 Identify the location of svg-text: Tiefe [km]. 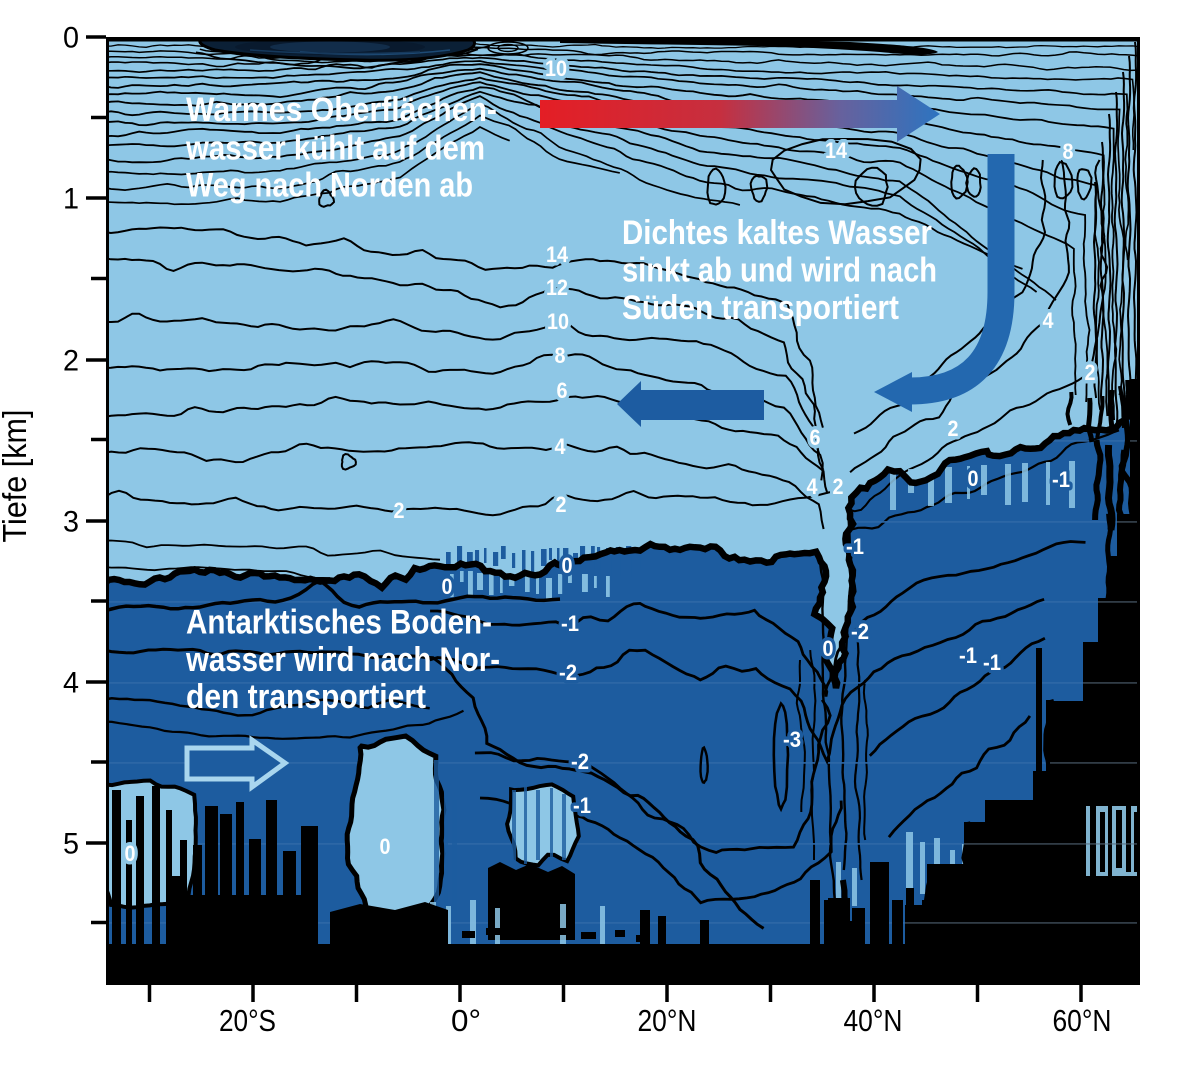
(16, 476).